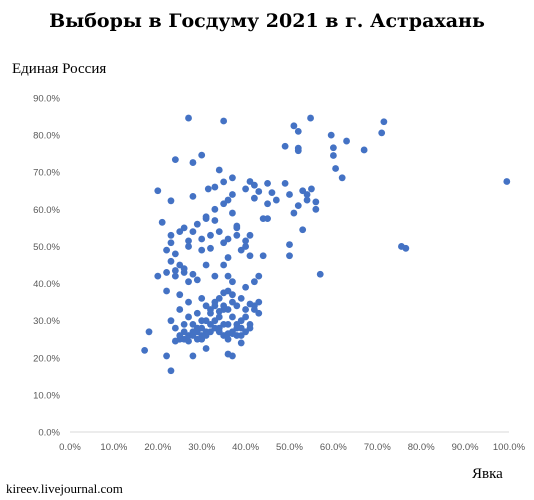 The width and height of the screenshot is (534, 500). What do you see at coordinates (289, 447) in the screenshot?
I see `x-tick-label: 50.0%` at bounding box center [289, 447].